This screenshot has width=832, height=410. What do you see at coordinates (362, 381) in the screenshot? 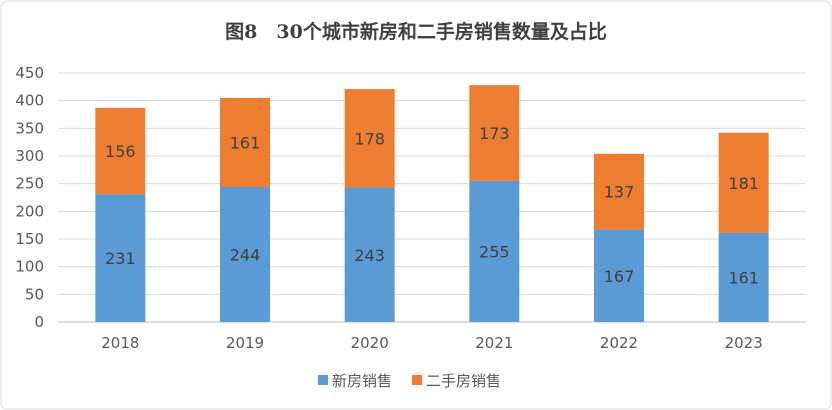
I see `legend-label: 新房销售` at bounding box center [362, 381].